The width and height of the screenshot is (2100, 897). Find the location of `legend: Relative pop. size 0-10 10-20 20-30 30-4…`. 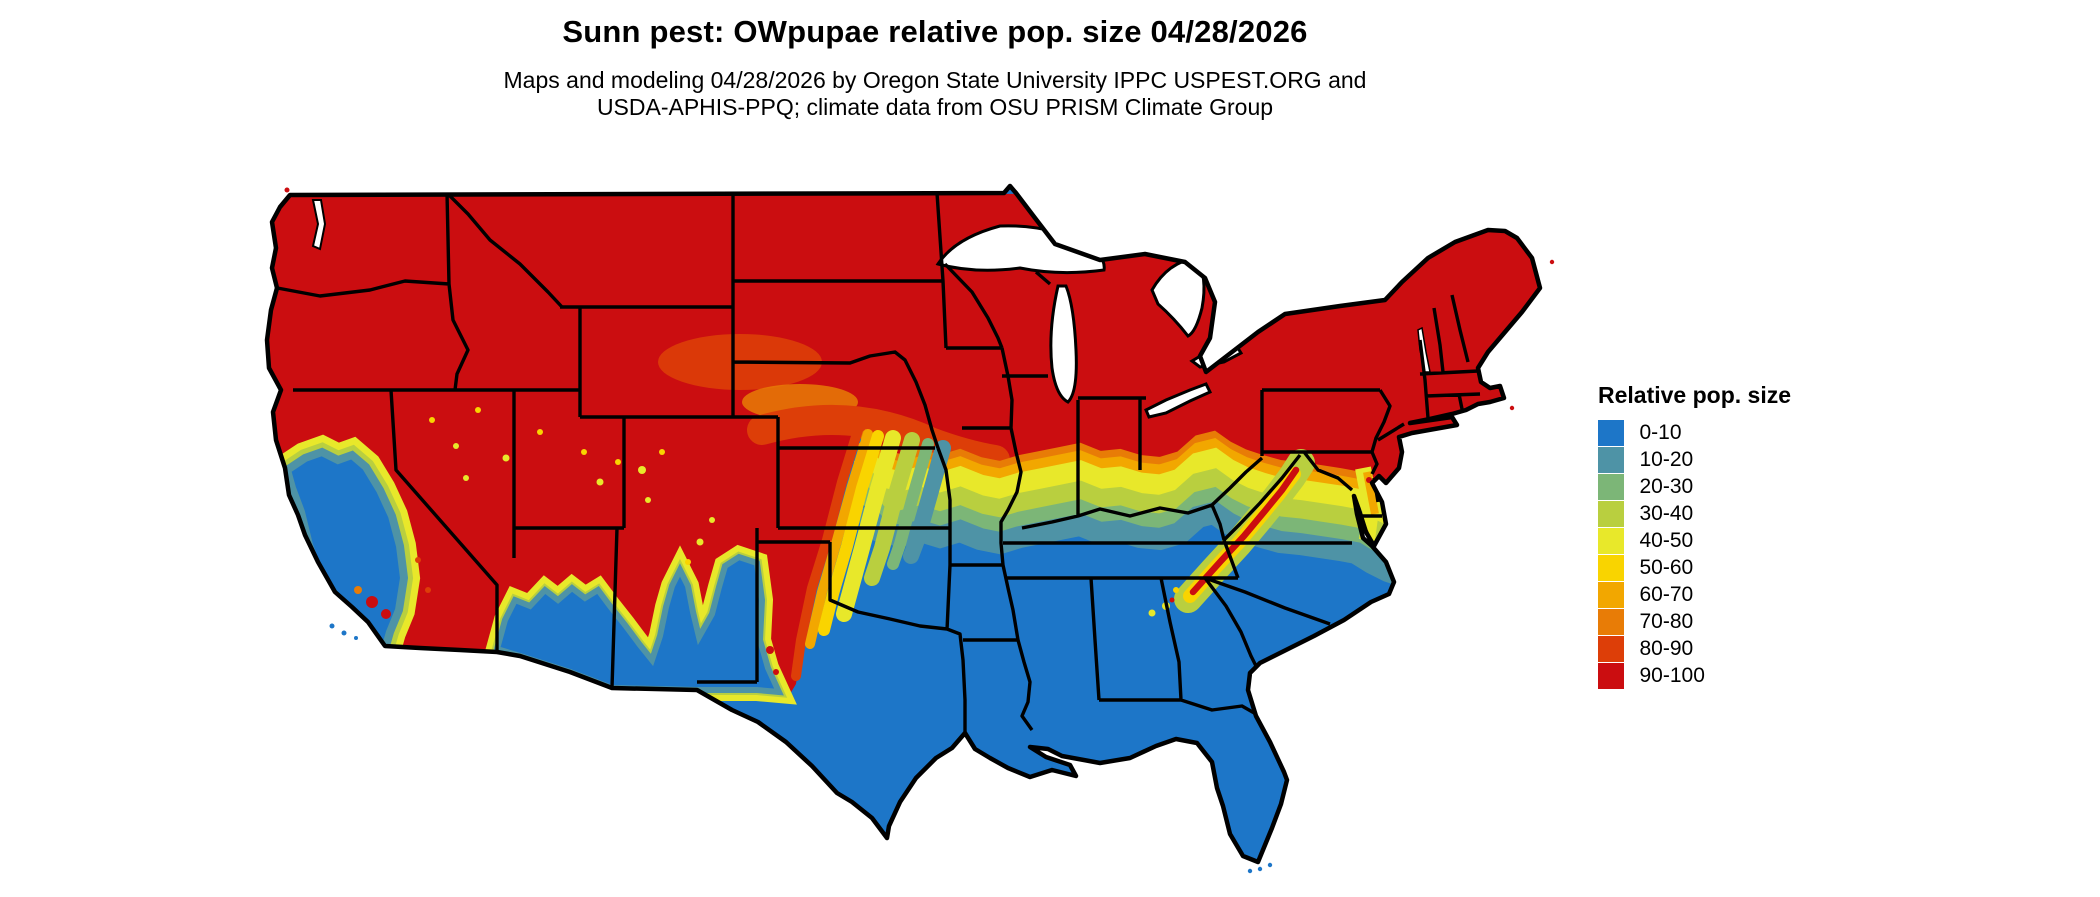

legend: Relative pop. size 0-10 10-20 20-30 30-4… is located at coordinates (1694, 536).